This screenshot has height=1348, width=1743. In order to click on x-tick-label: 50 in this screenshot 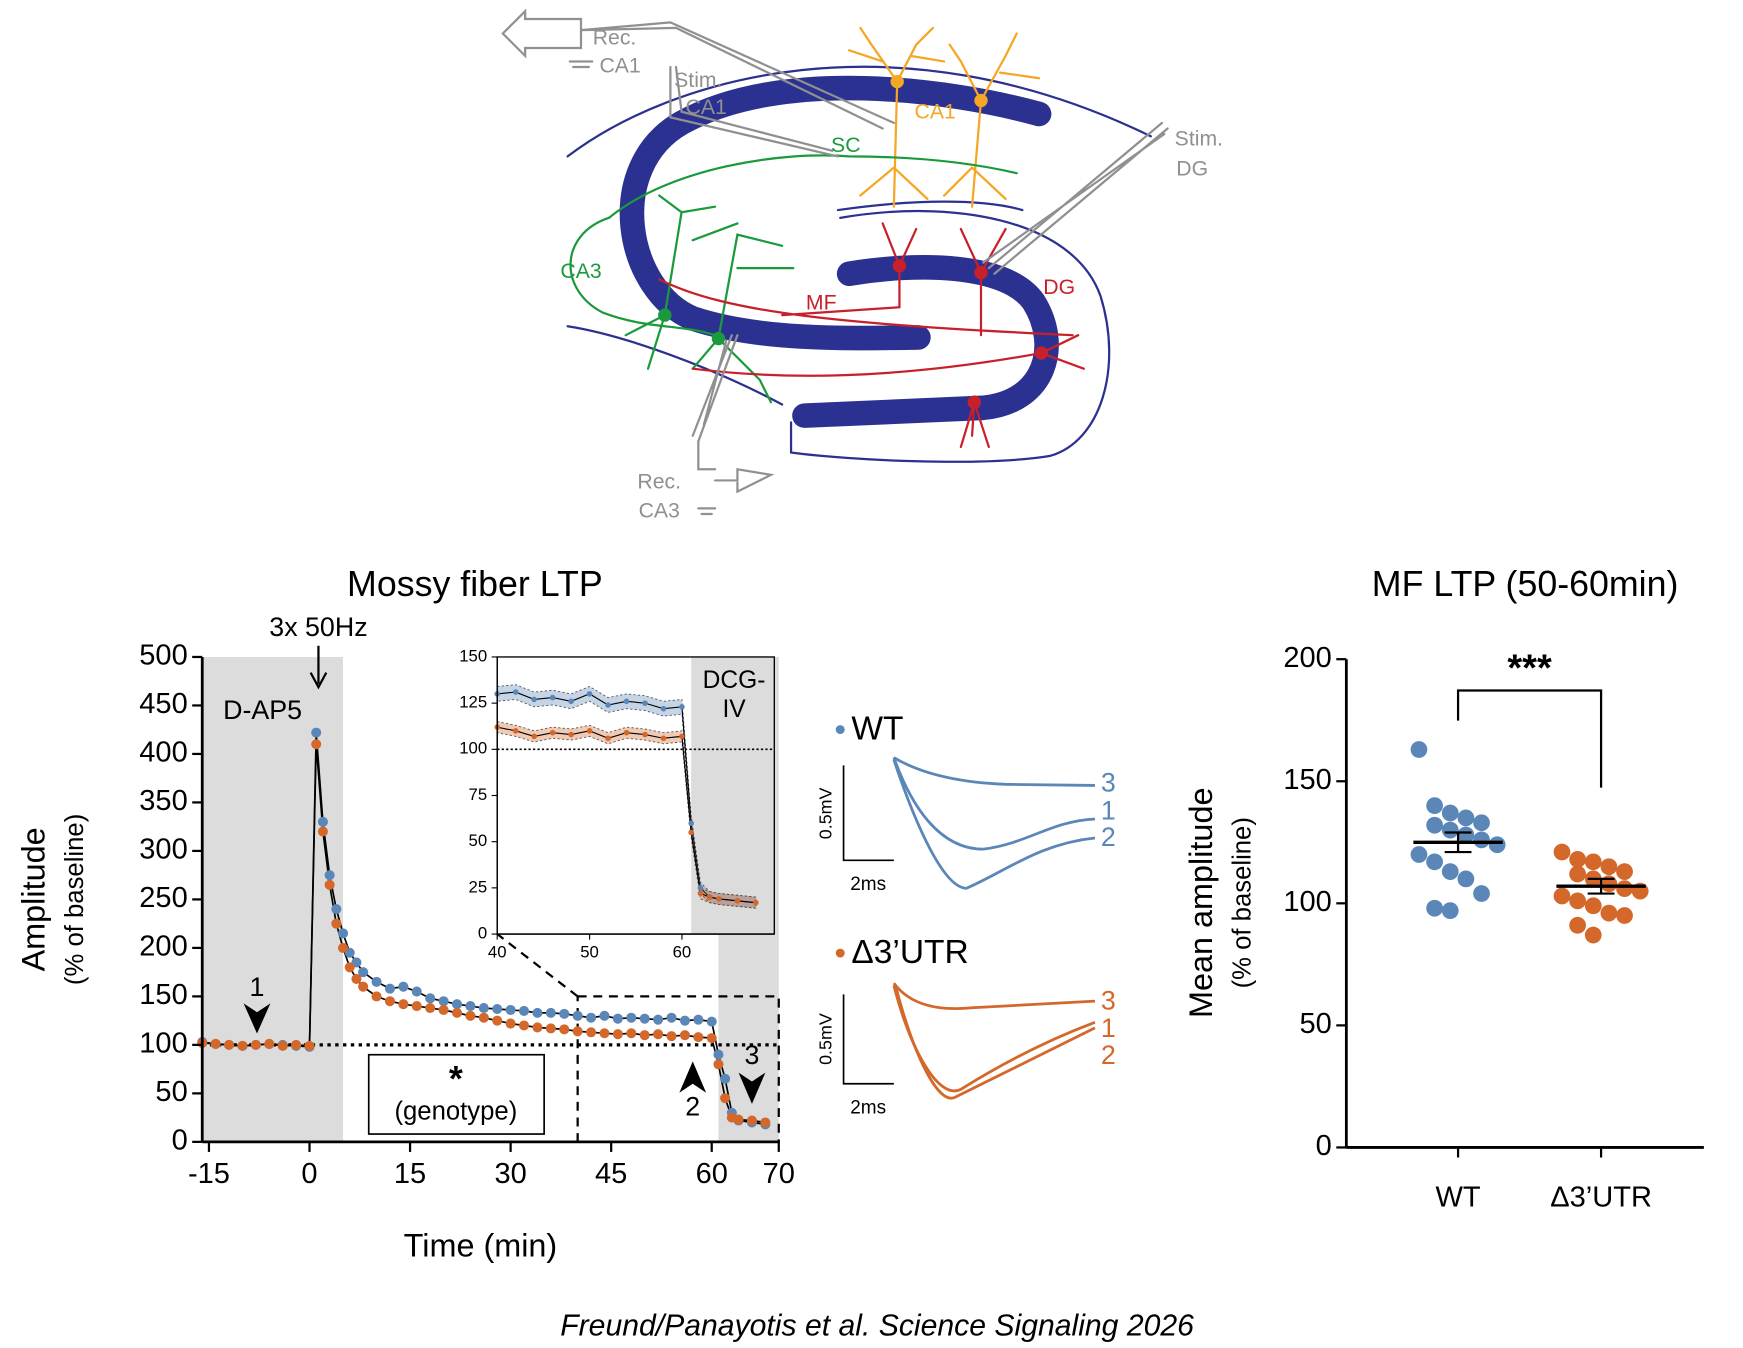, I will do `click(589, 951)`.